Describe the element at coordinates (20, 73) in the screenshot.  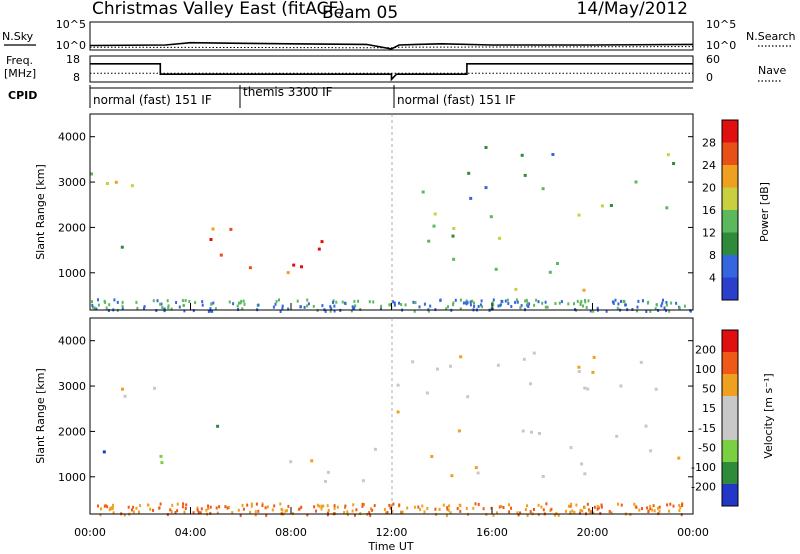
I see `freq-unit-label: [MHz]` at that location.